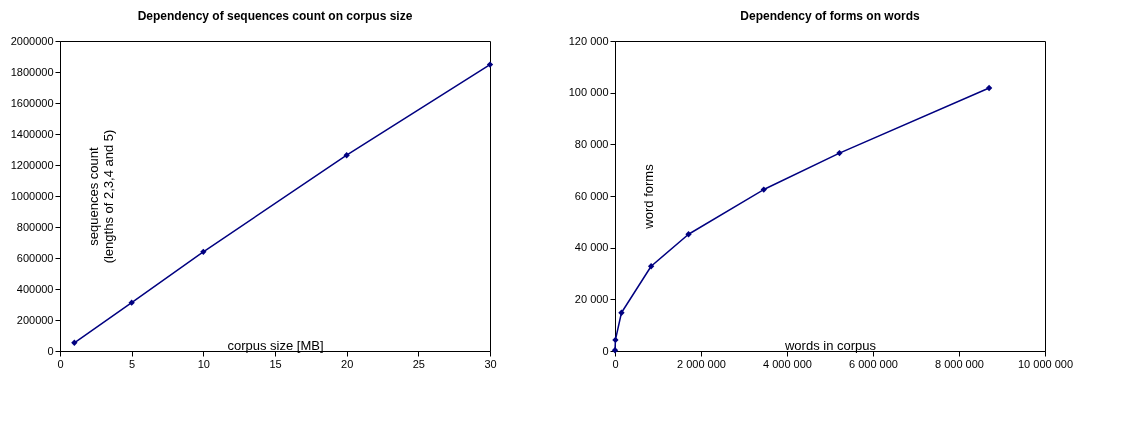 Image resolution: width=1136 pixels, height=439 pixels. I want to click on x-tick-label: 15, so click(275, 363).